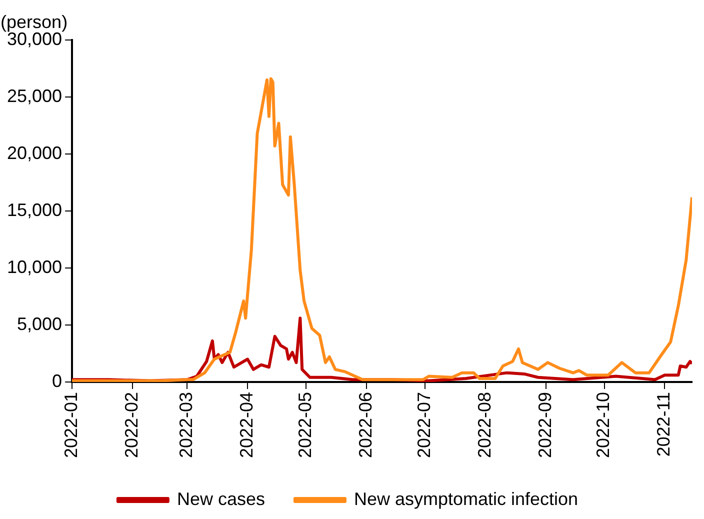 This screenshot has height=519, width=704. What do you see at coordinates (39, 324) in the screenshot?
I see `y-tick-label: 5,000` at bounding box center [39, 324].